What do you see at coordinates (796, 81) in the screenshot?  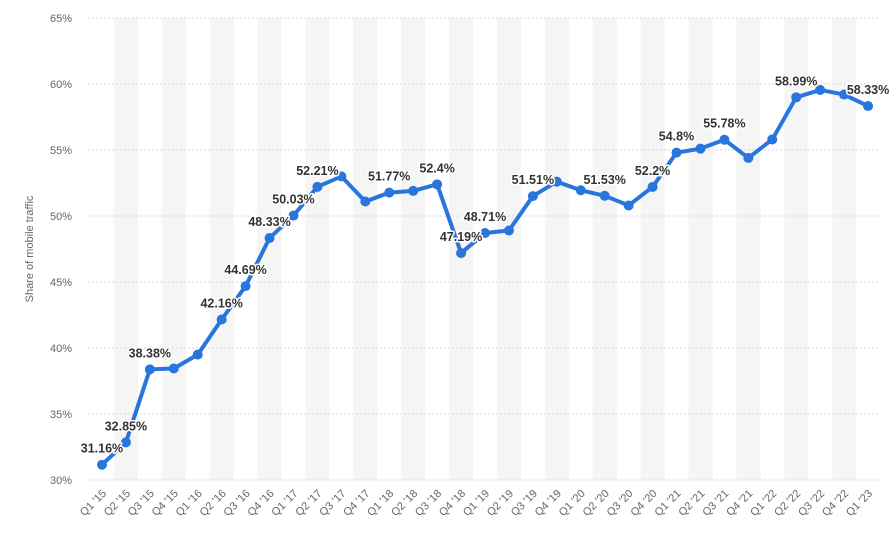 I see `data-label: 58.99%` at bounding box center [796, 81].